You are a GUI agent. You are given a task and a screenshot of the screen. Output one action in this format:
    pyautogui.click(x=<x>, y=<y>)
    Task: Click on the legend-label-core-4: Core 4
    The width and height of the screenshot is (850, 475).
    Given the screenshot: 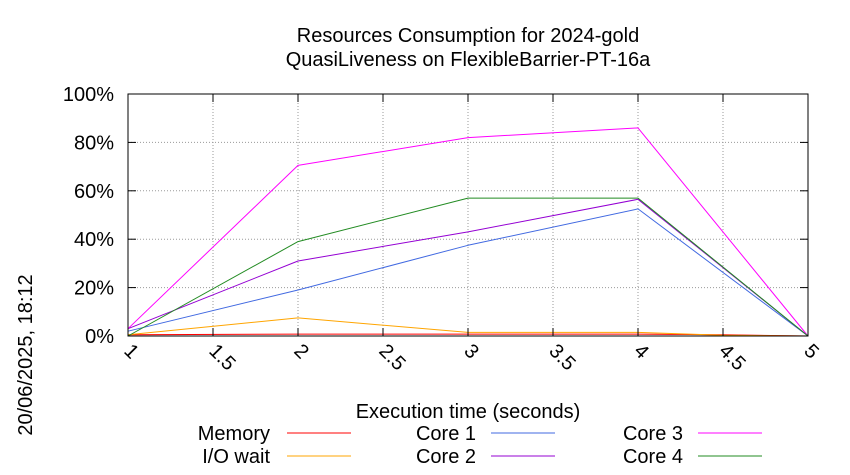 What is the action you would take?
    pyautogui.click(x=653, y=457)
    